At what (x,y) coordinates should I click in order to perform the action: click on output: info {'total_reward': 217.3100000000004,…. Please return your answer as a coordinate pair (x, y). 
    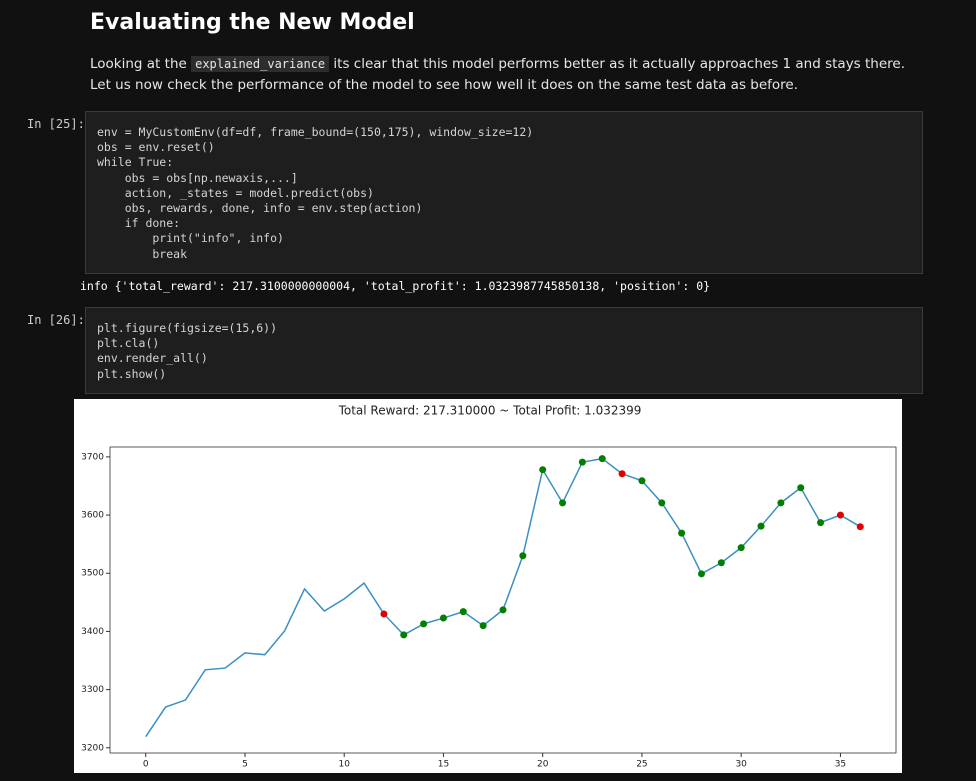
    Looking at the image, I should click on (395, 286).